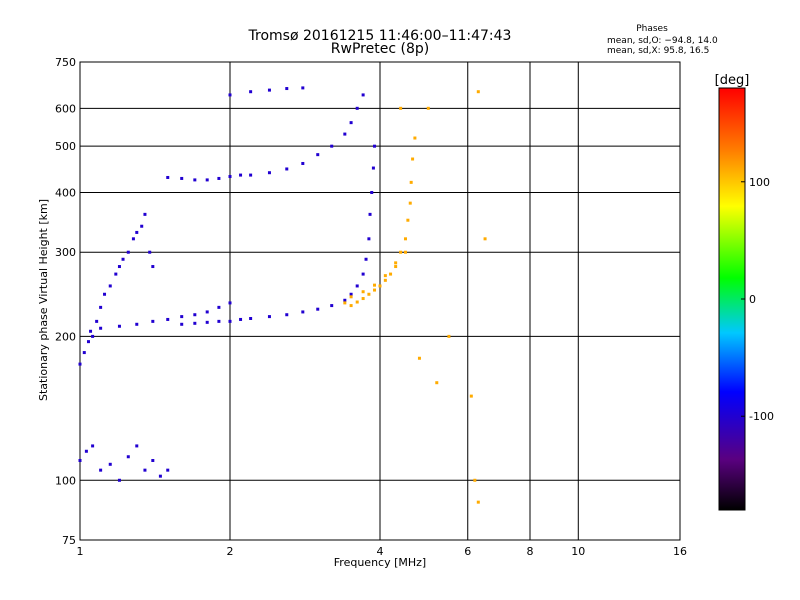 This screenshot has height=600, width=800. I want to click on x-tick-label: 1, so click(80, 551).